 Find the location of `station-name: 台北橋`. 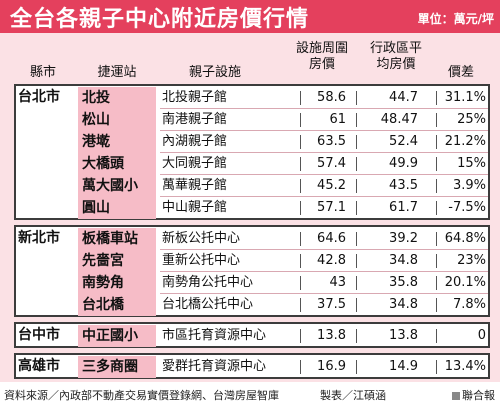

station-name: 台北橋 is located at coordinates (117, 305).